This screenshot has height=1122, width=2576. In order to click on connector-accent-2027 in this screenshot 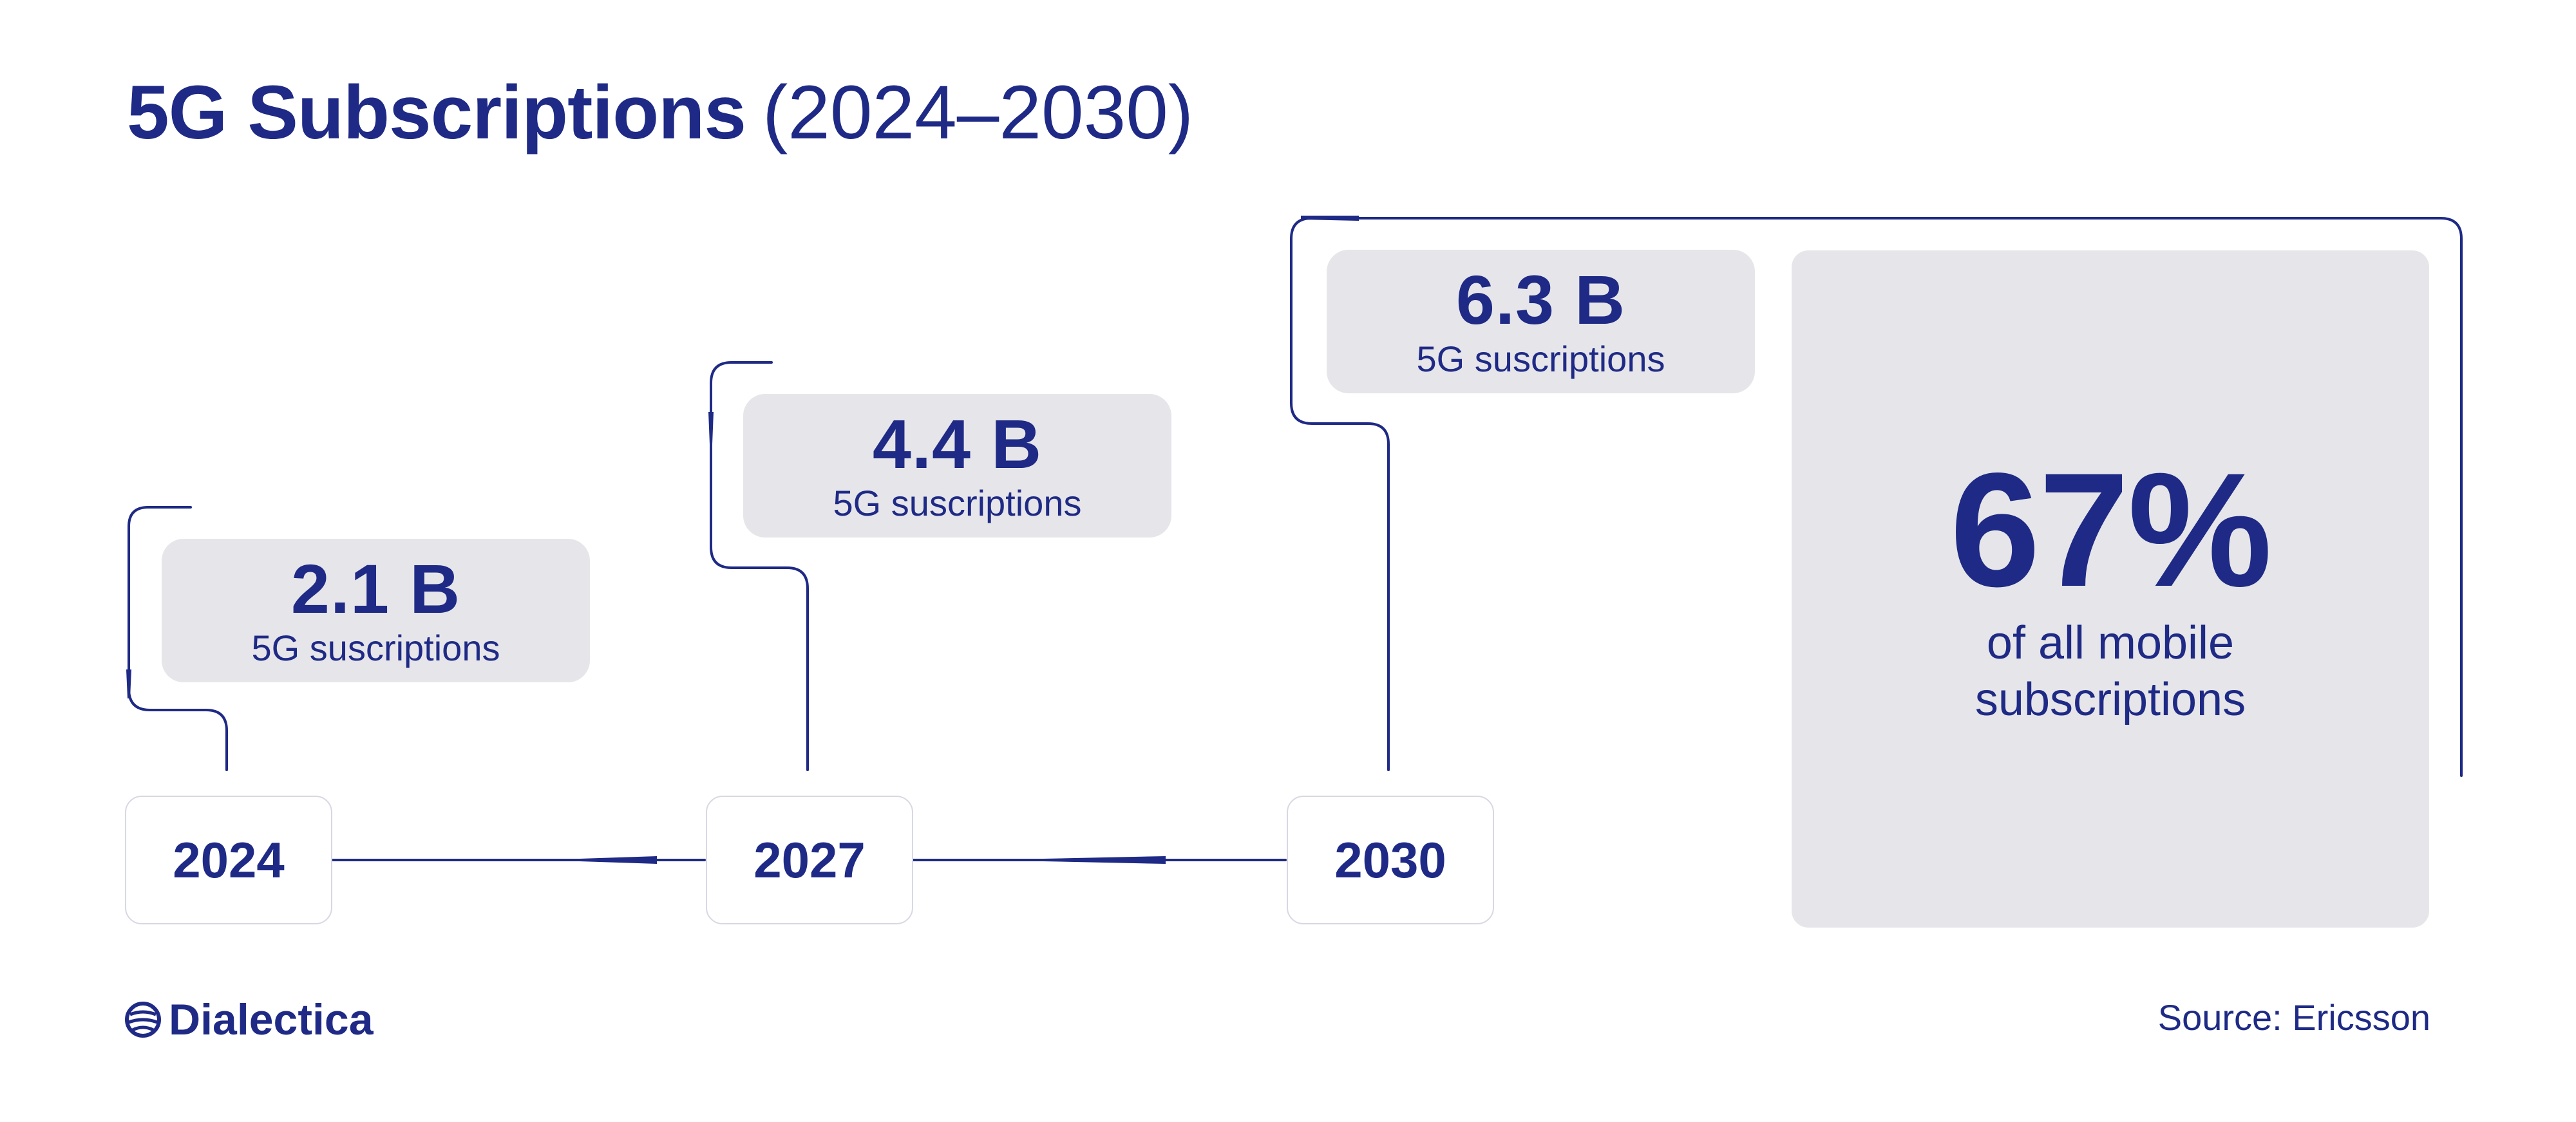, I will do `click(711, 428)`.